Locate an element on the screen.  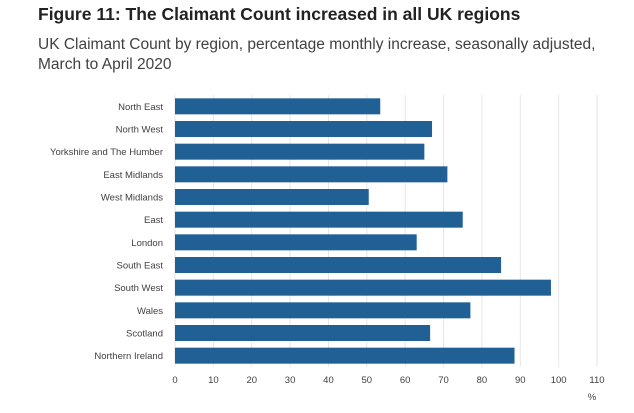
x-tick-label: 30 is located at coordinates (290, 380).